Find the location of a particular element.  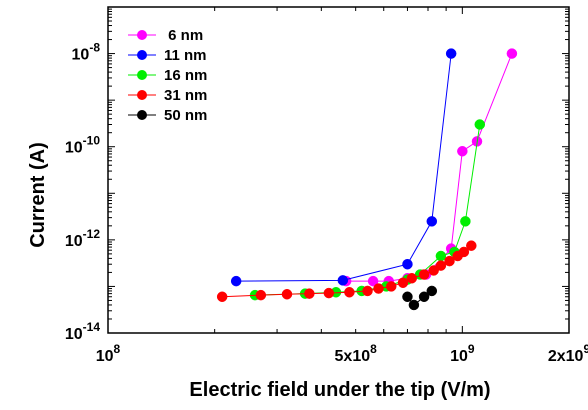

y-tick-label: 10-10 is located at coordinates (82, 145).